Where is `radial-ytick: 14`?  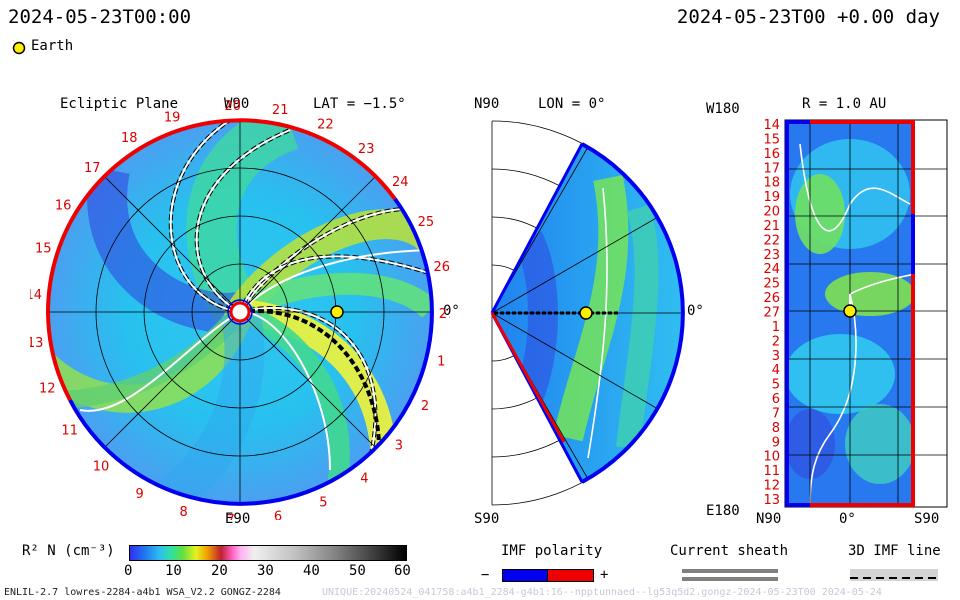
radial-ytick: 14 is located at coordinates (771, 125).